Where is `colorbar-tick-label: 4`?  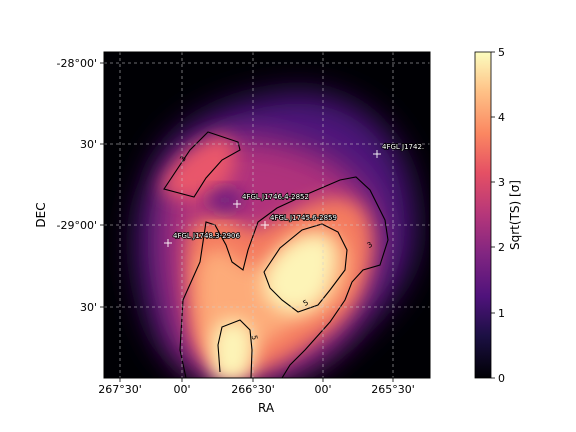
colorbar-tick-label: 4 is located at coordinates (501, 117).